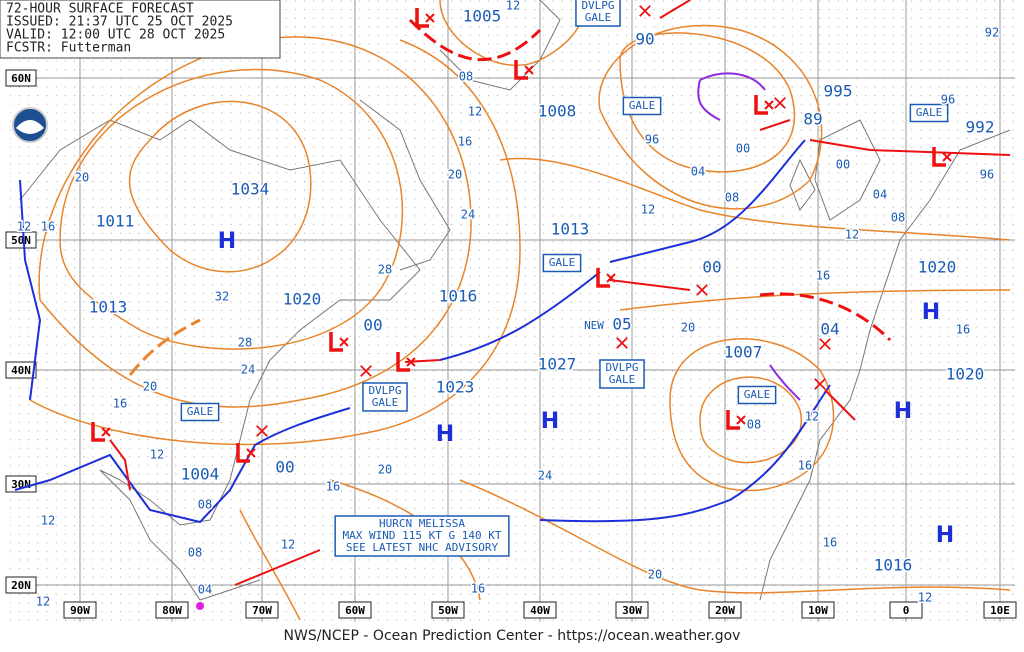 This screenshot has height=652, width=1024. What do you see at coordinates (21, 78) in the screenshot?
I see `lat-label: 60N` at bounding box center [21, 78].